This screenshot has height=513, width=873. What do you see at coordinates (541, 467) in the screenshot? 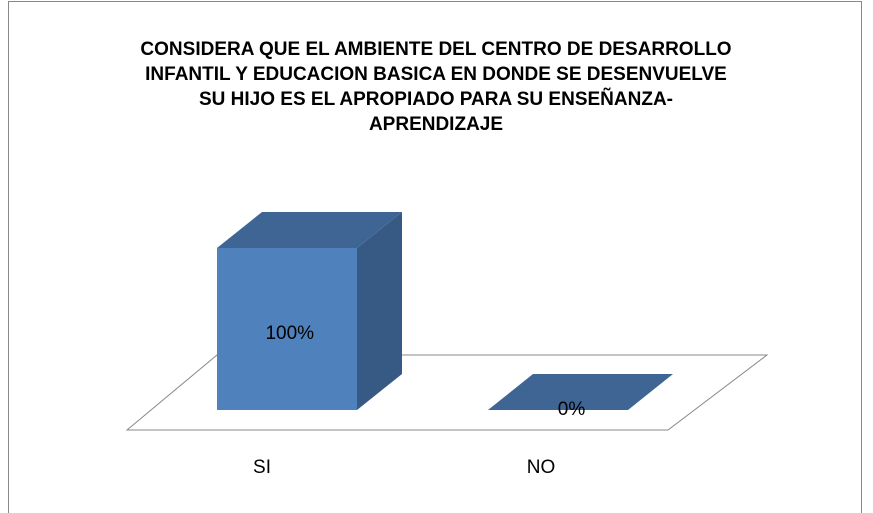
I see `x-tick-label: NO` at bounding box center [541, 467].